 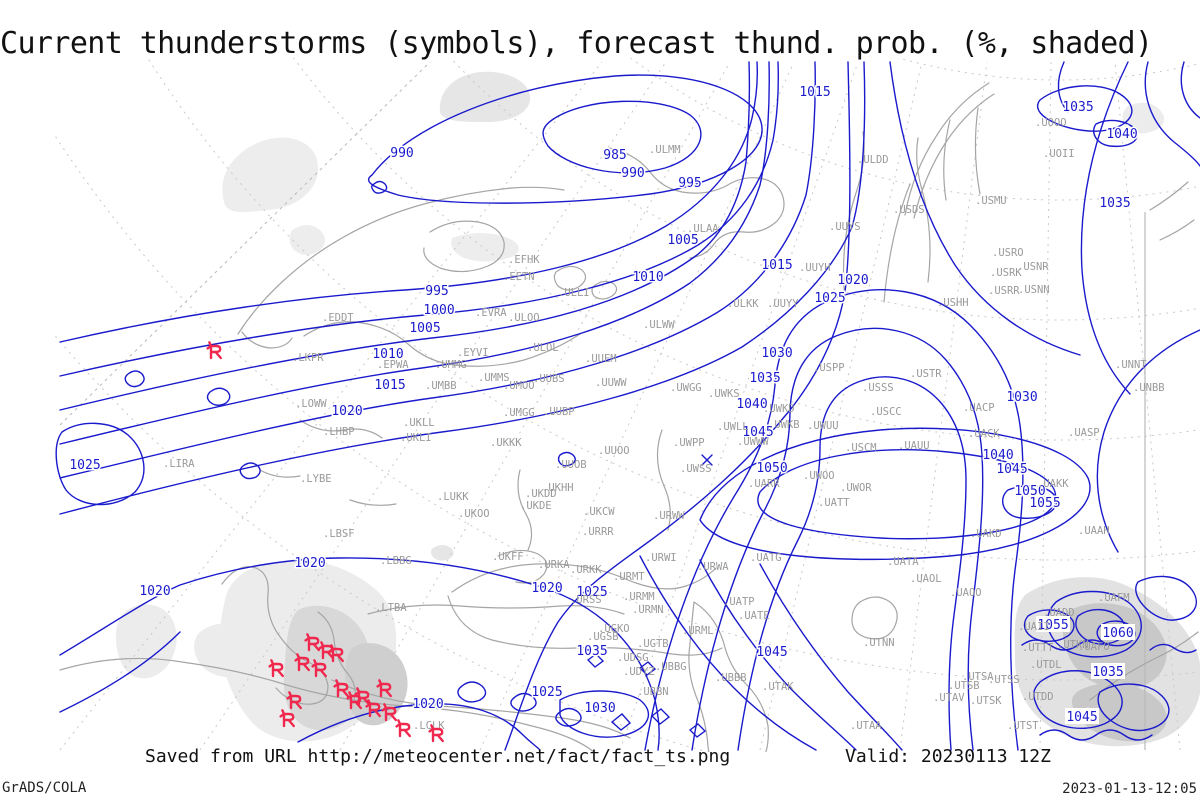 I want to click on station-id: .USRR, so click(x=1004, y=291).